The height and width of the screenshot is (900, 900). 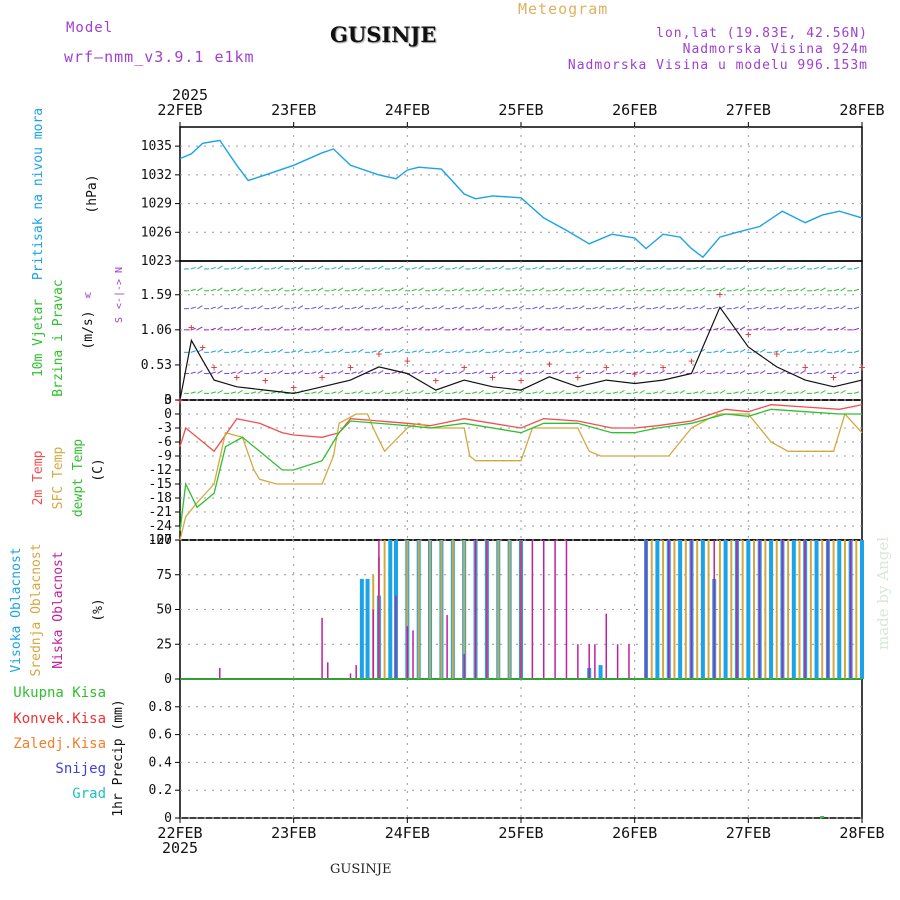 What do you see at coordinates (160, 707) in the screenshot?
I see `ytick-label-precipitation: 0.8` at bounding box center [160, 707].